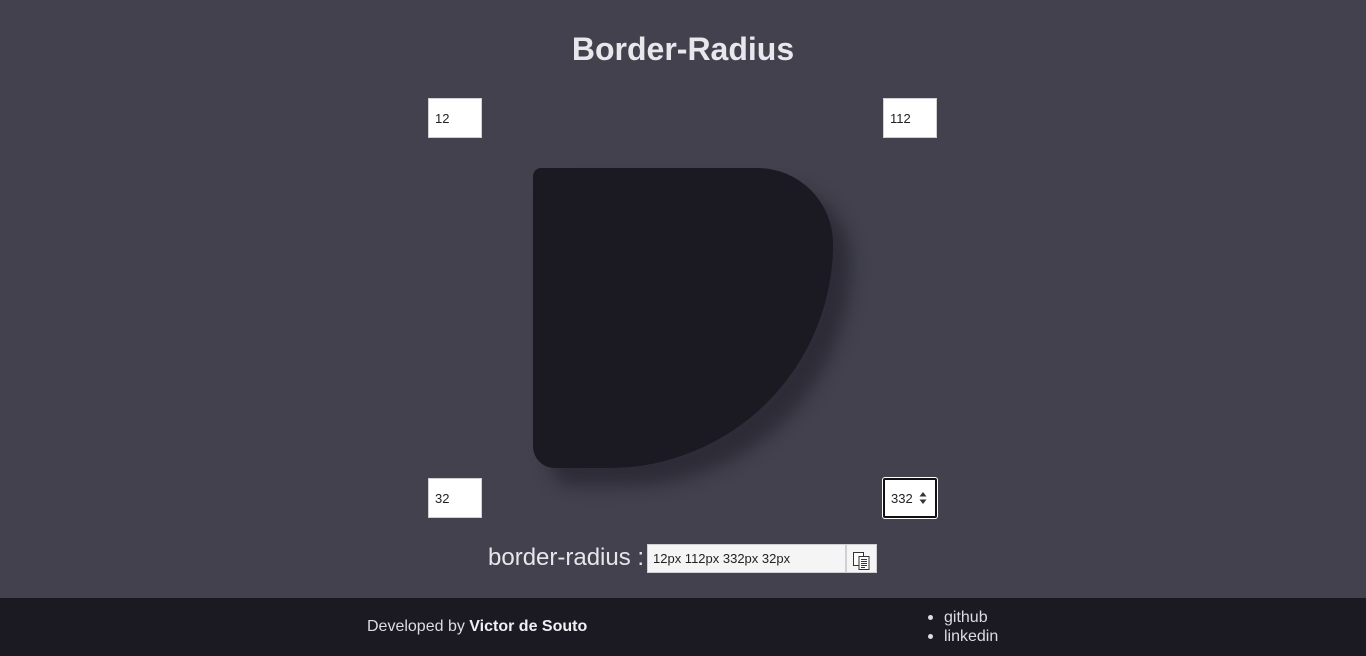 This screenshot has height=656, width=1366. I want to click on developed-by-text: Developed by, so click(418, 626).